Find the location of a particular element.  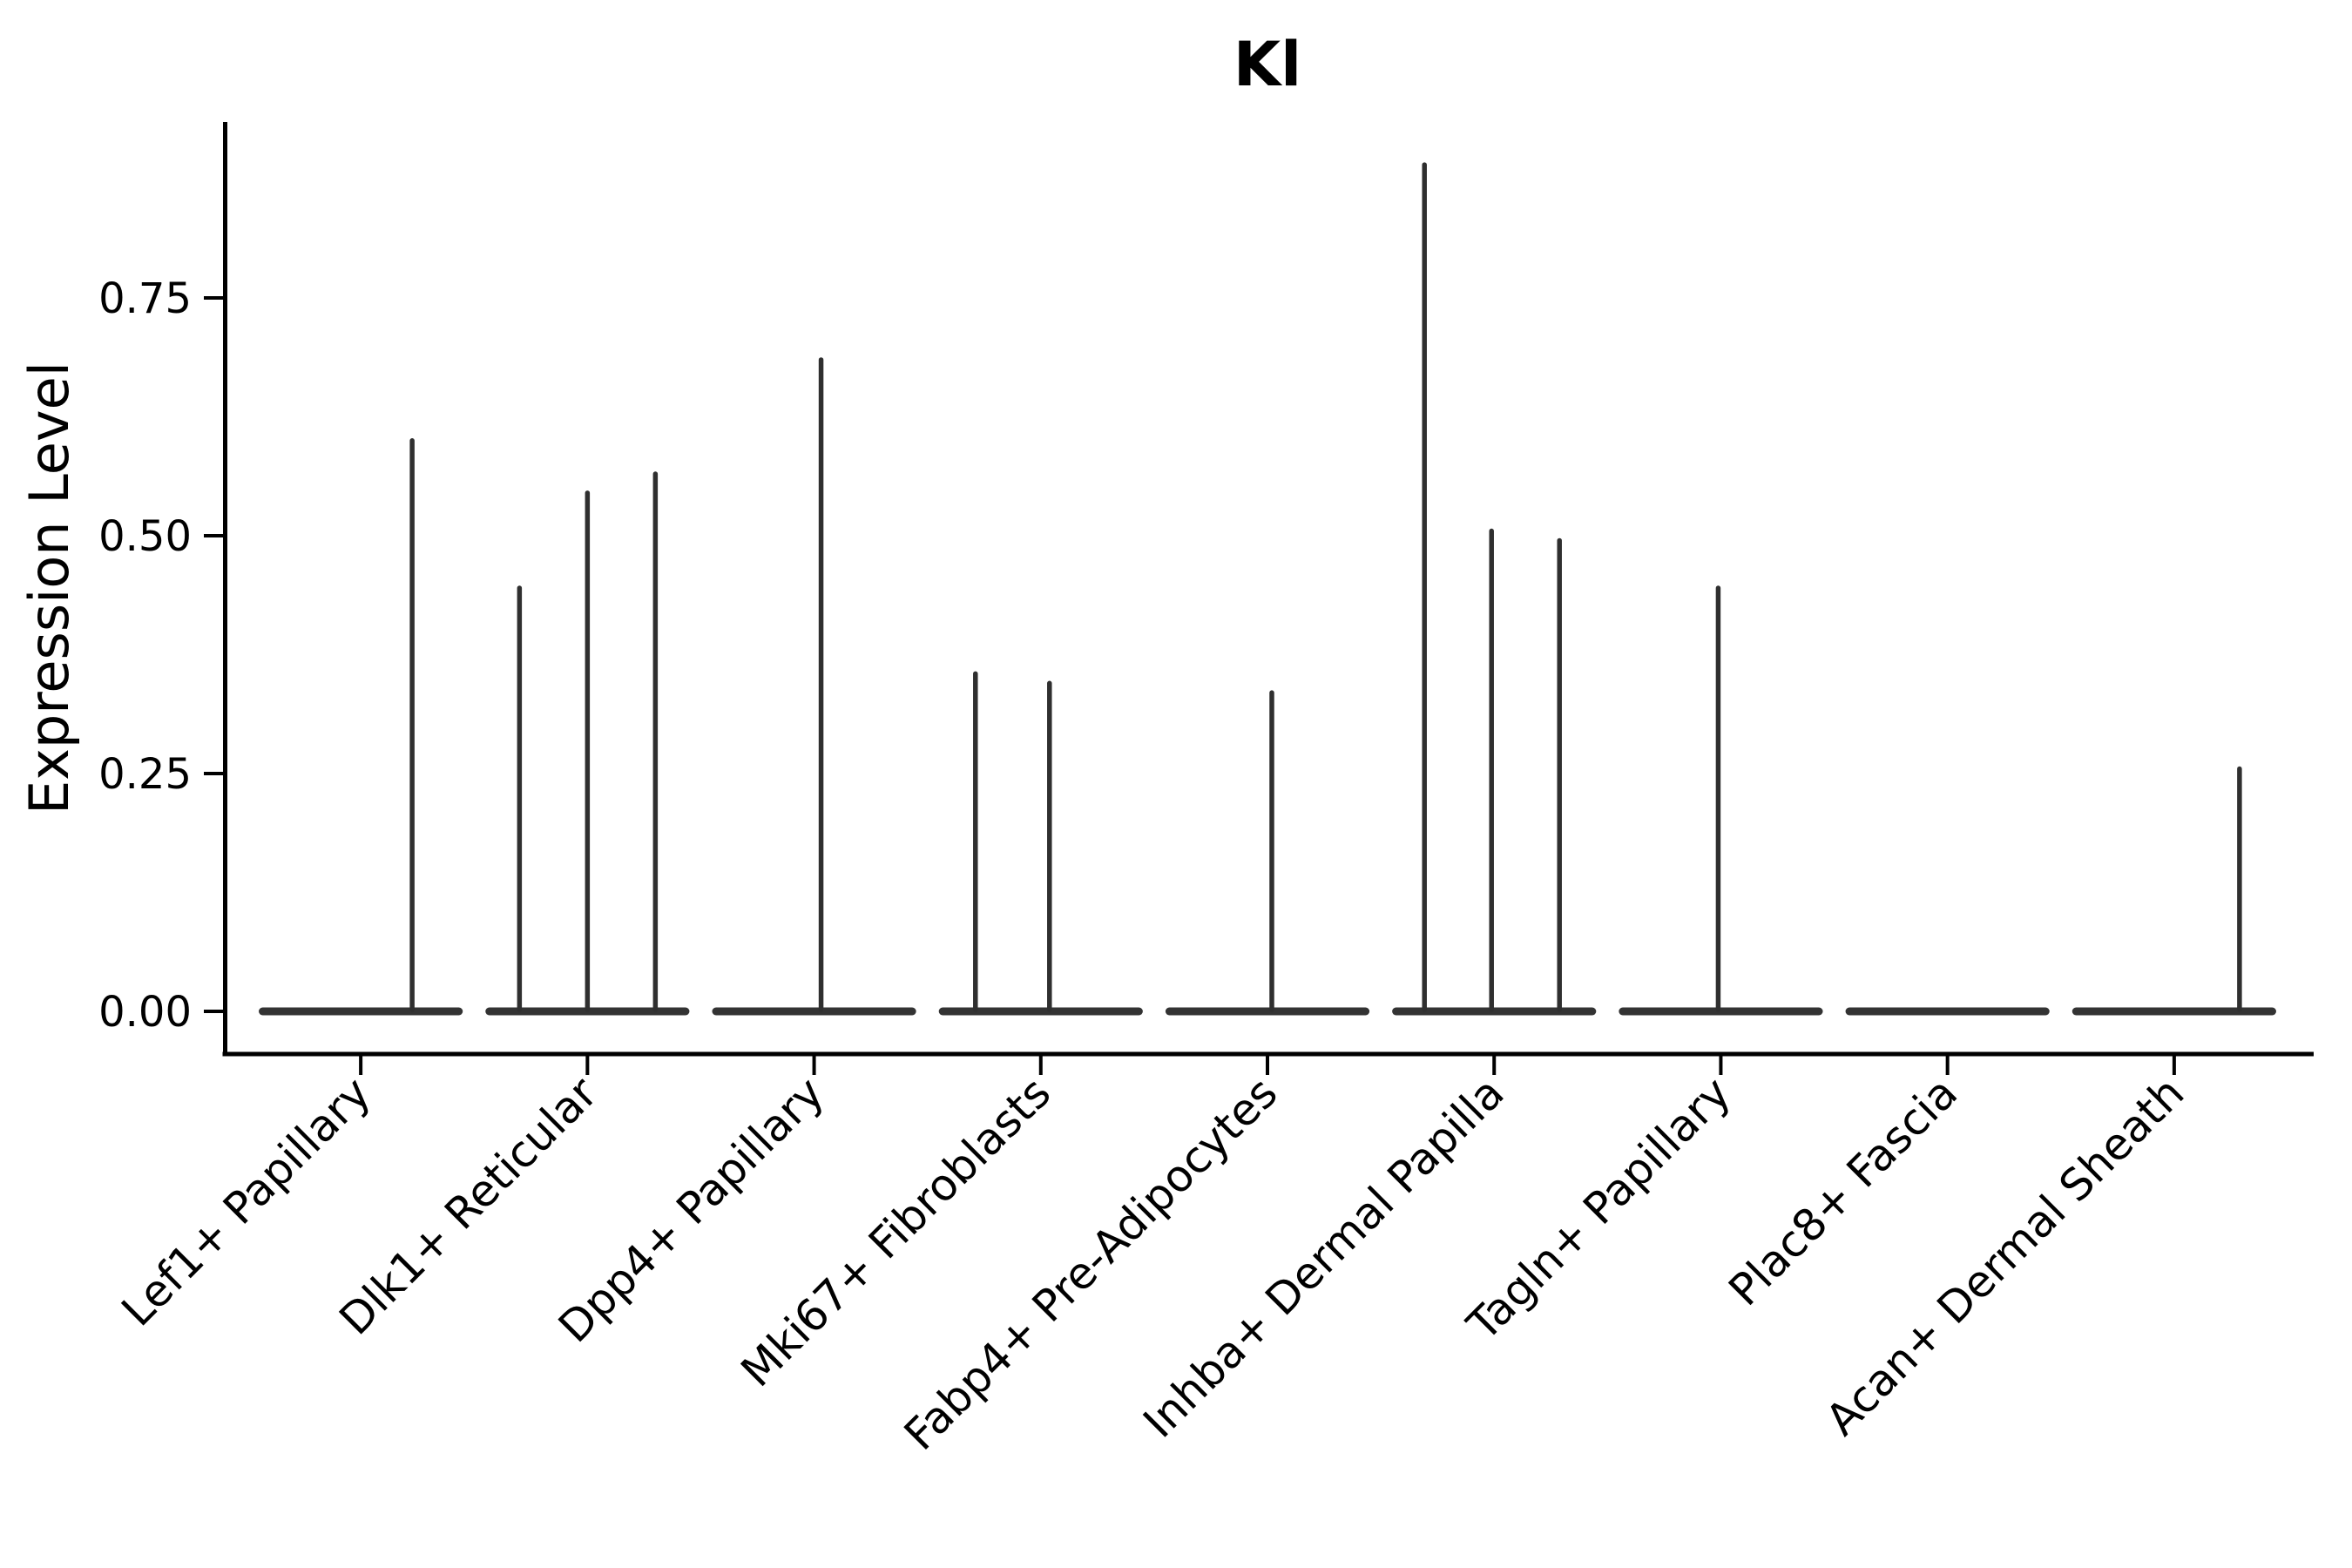

y-tick-label: 0.25 is located at coordinates (145, 775).